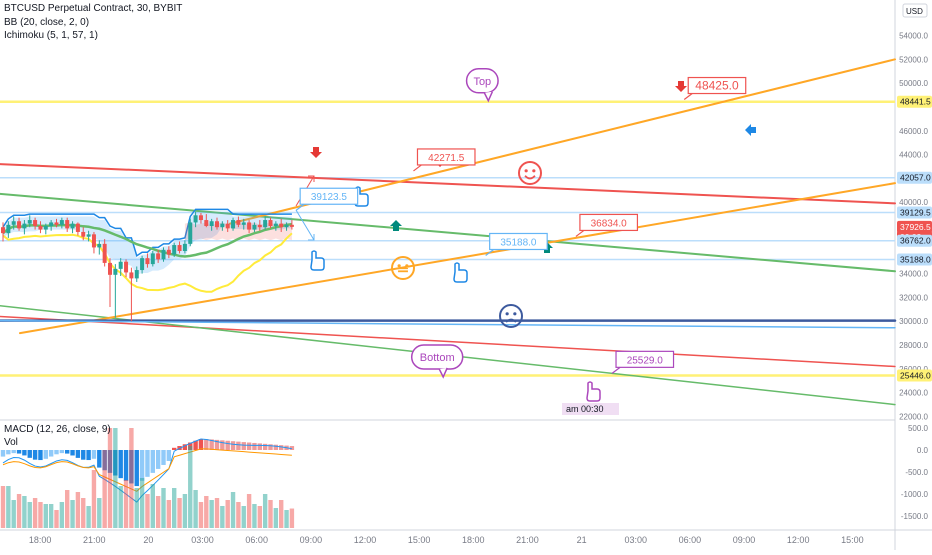 The width and height of the screenshot is (932, 555). I want to click on currency-box, so click(915, 10).